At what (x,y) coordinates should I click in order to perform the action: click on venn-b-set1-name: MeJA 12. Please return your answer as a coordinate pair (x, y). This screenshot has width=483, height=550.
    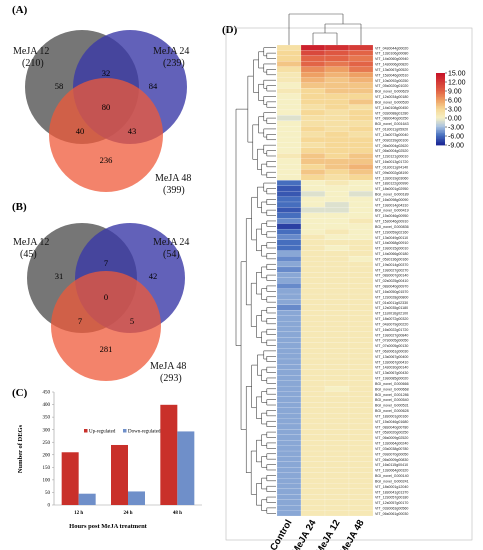
    Looking at the image, I should click on (31, 242).